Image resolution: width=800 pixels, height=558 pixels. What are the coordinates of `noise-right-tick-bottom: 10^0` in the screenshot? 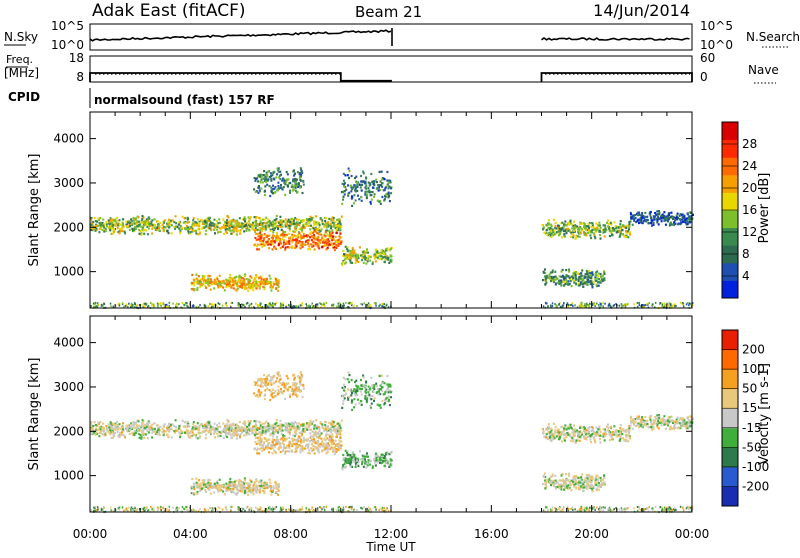 It's located at (716, 45).